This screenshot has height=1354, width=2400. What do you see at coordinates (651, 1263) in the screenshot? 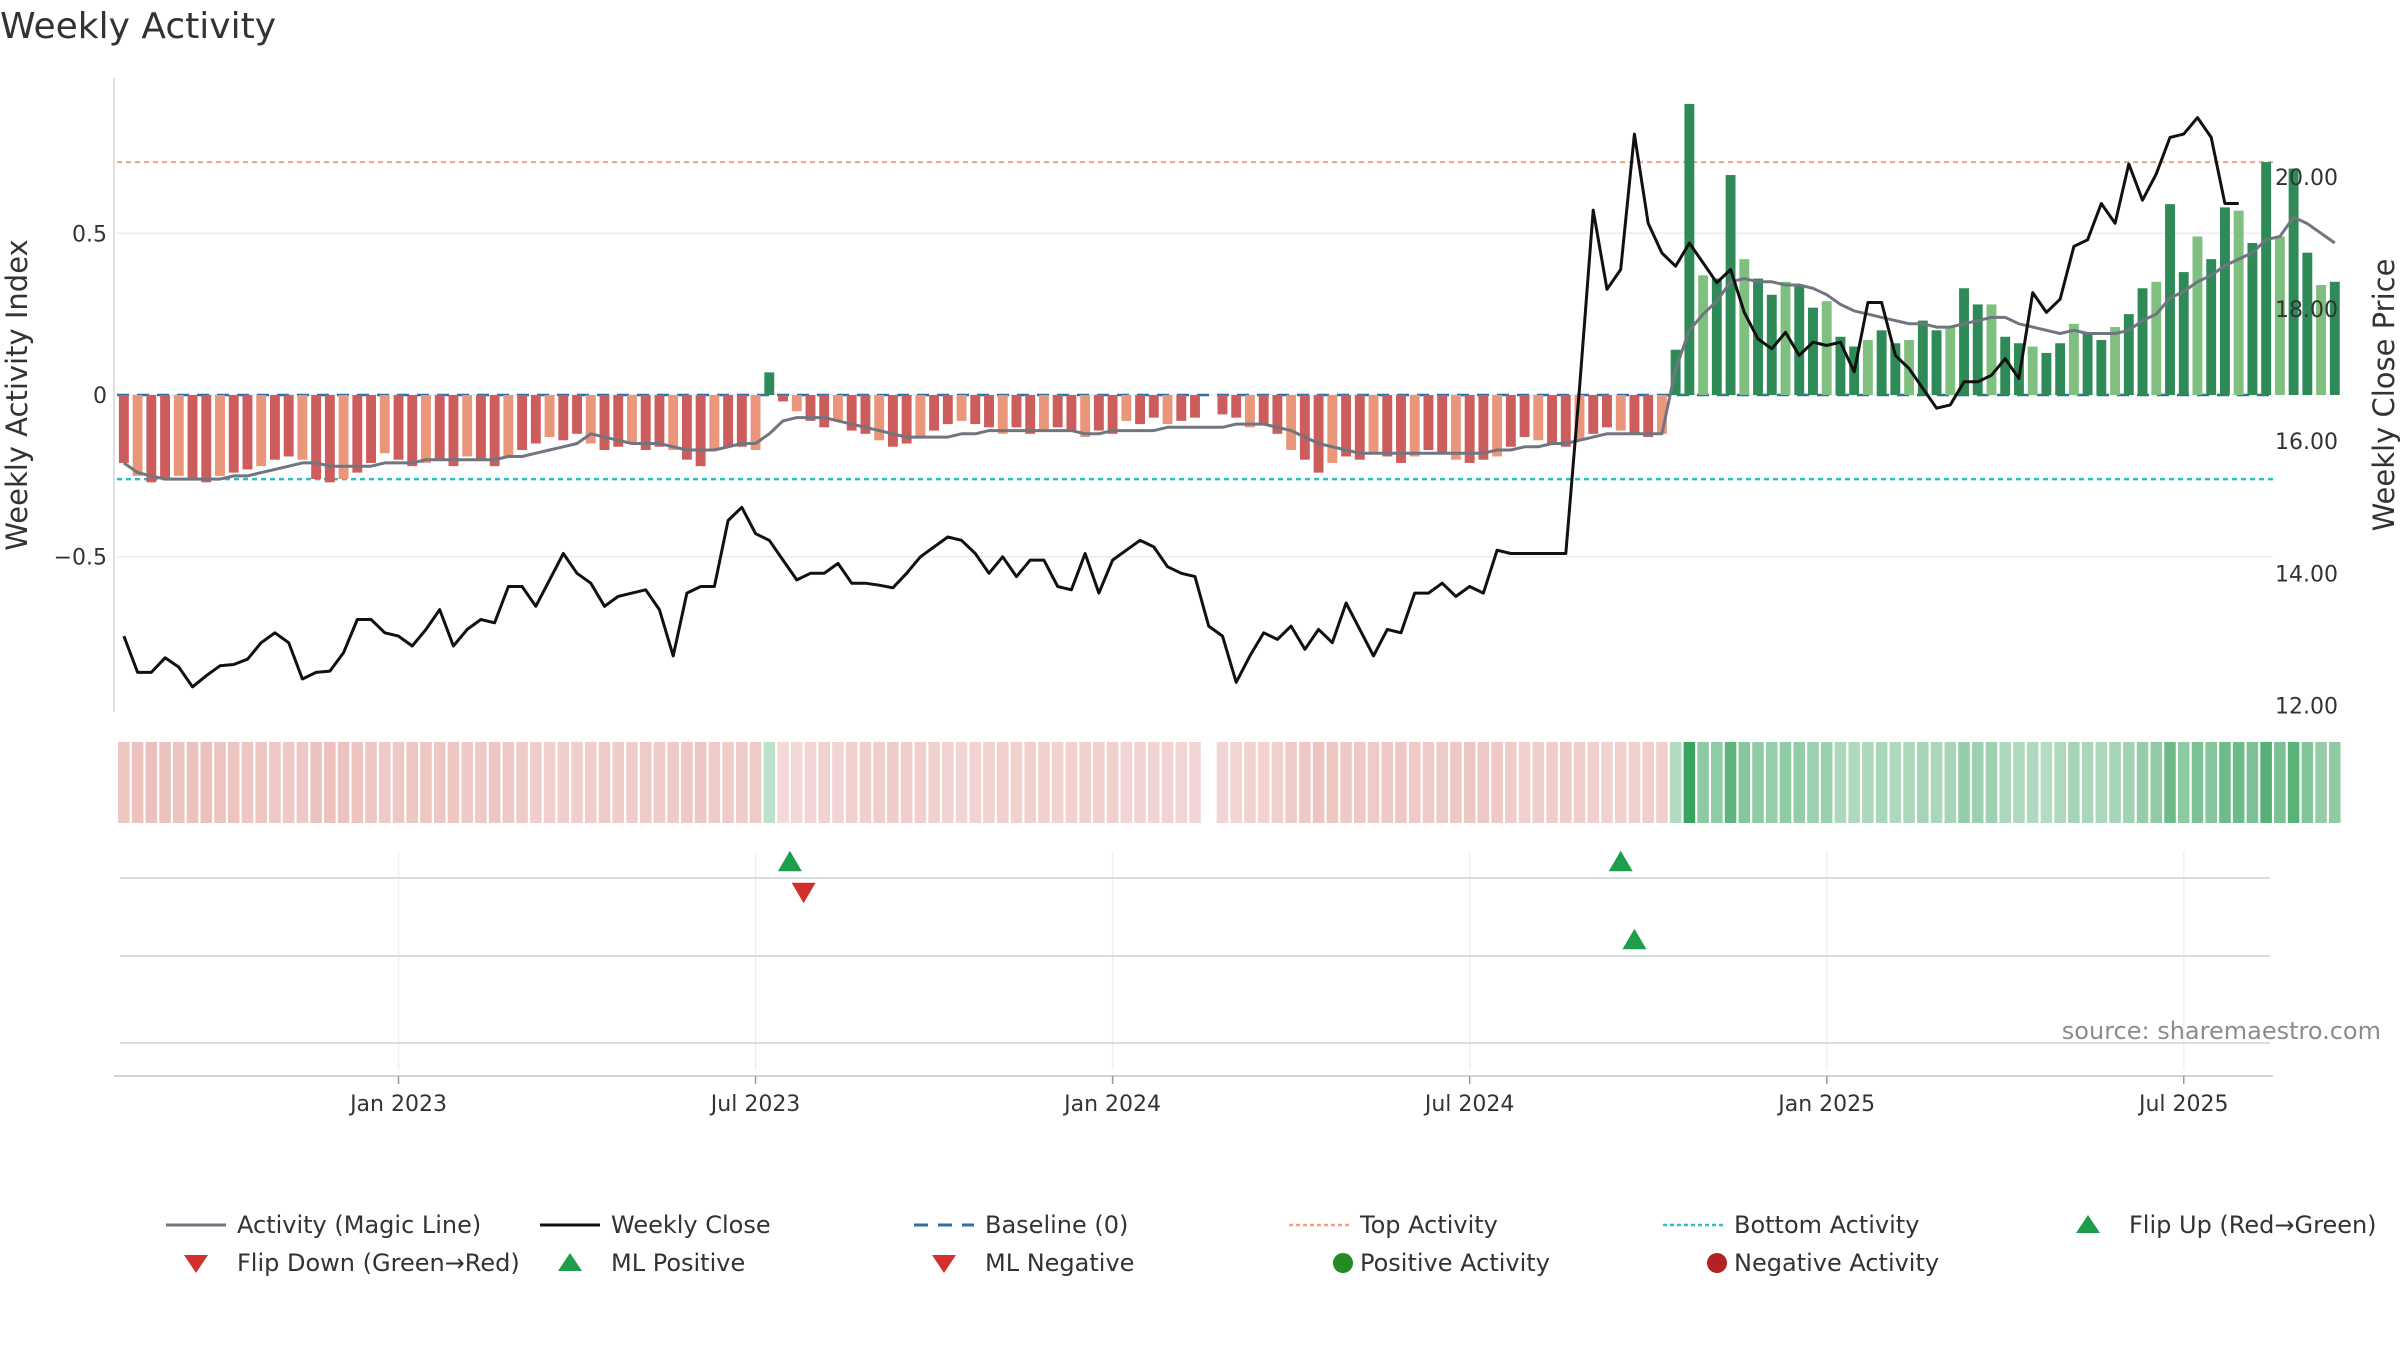
I see `legend-item: ML Positive` at bounding box center [651, 1263].